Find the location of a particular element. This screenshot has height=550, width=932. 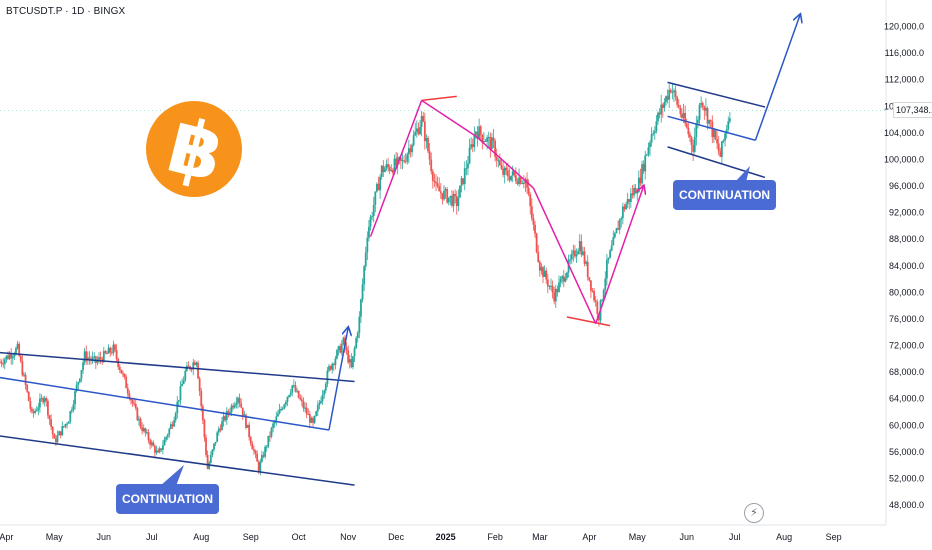

breakout-arrow is located at coordinates (338, 379).